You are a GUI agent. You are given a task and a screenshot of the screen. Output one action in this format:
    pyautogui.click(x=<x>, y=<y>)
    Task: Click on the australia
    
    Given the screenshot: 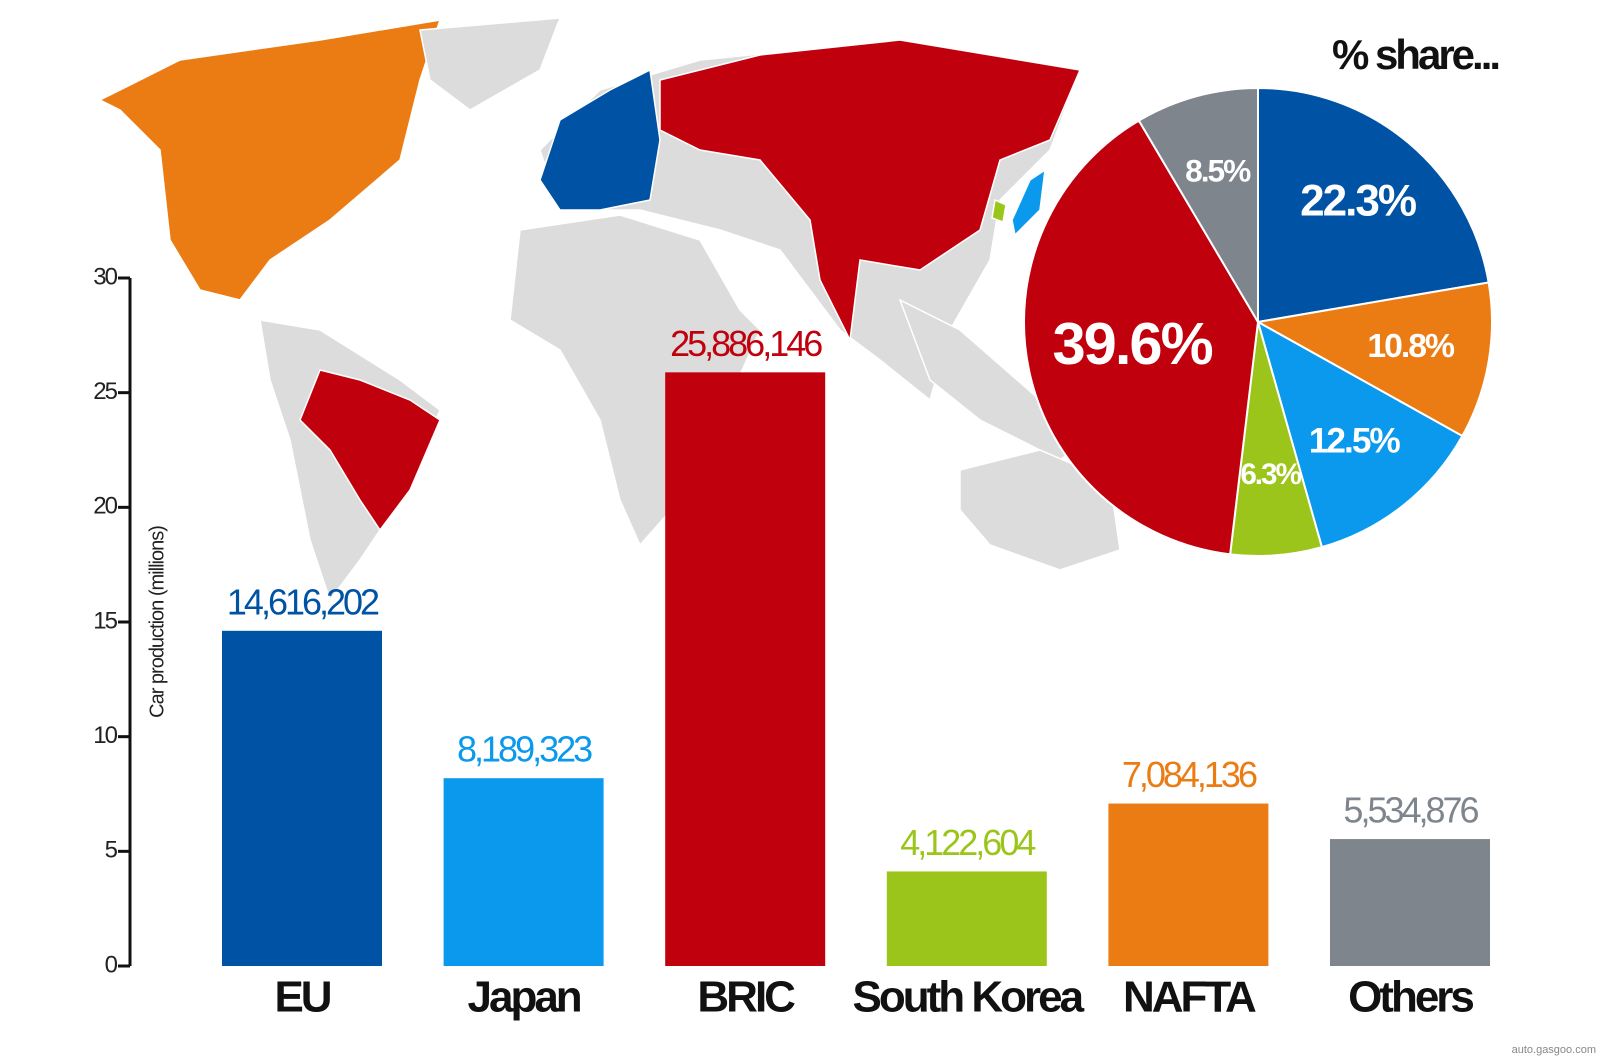 What is the action you would take?
    pyautogui.click(x=1040, y=510)
    